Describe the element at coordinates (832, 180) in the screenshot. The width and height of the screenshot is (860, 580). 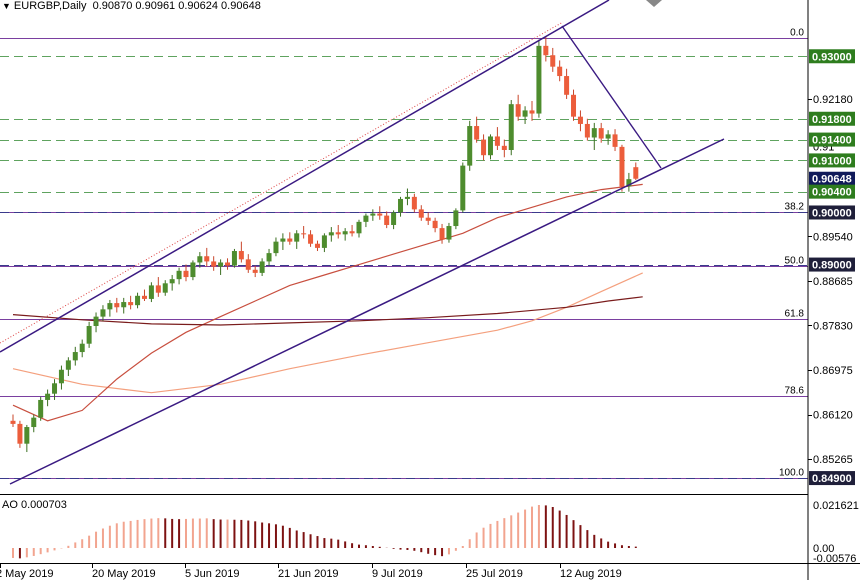
I see `price-tag-label: 0.90648` at that location.